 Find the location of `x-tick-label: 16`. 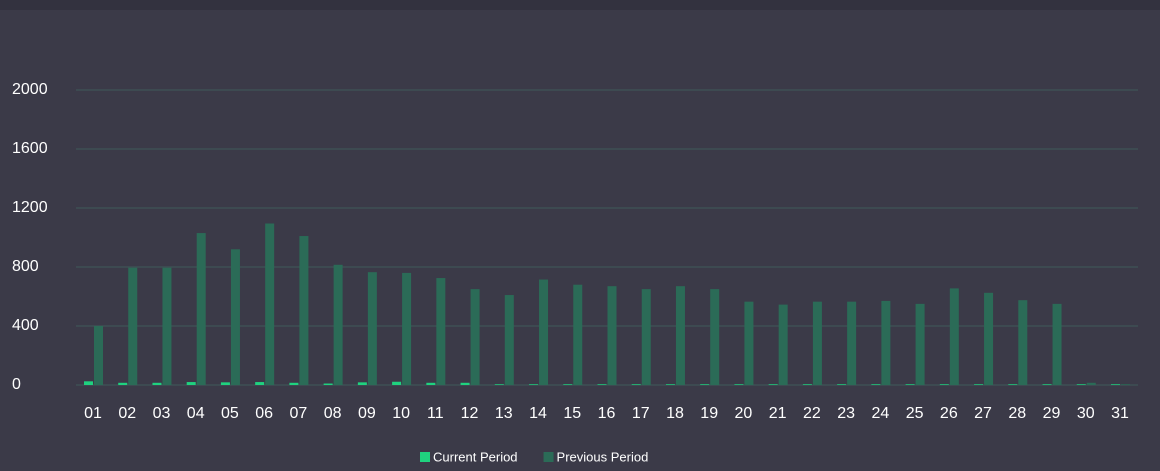

x-tick-label: 16 is located at coordinates (607, 413).